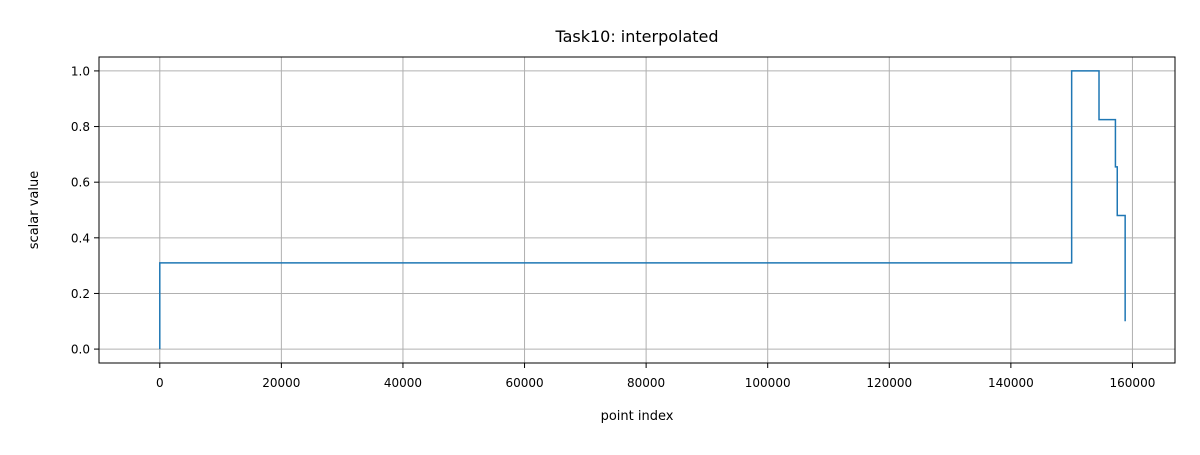 The width and height of the screenshot is (1200, 455). What do you see at coordinates (34, 210) in the screenshot?
I see `y-axis-label: scalar value` at bounding box center [34, 210].